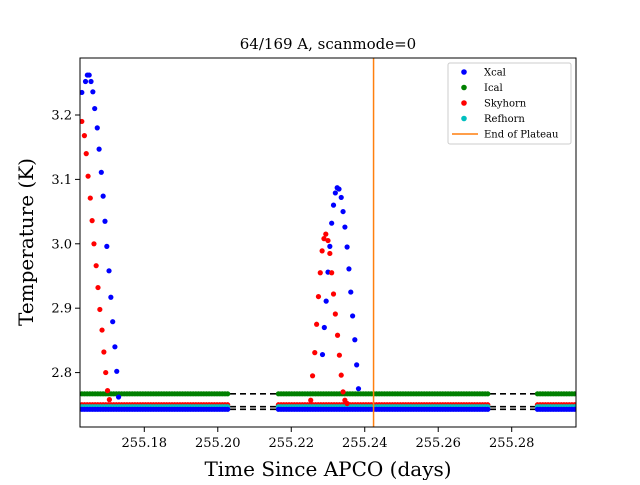 The width and height of the screenshot is (640, 485). I want to click on legend: Xcal Ical Skyhorn Refhorn End of Plateau, so click(509, 103).